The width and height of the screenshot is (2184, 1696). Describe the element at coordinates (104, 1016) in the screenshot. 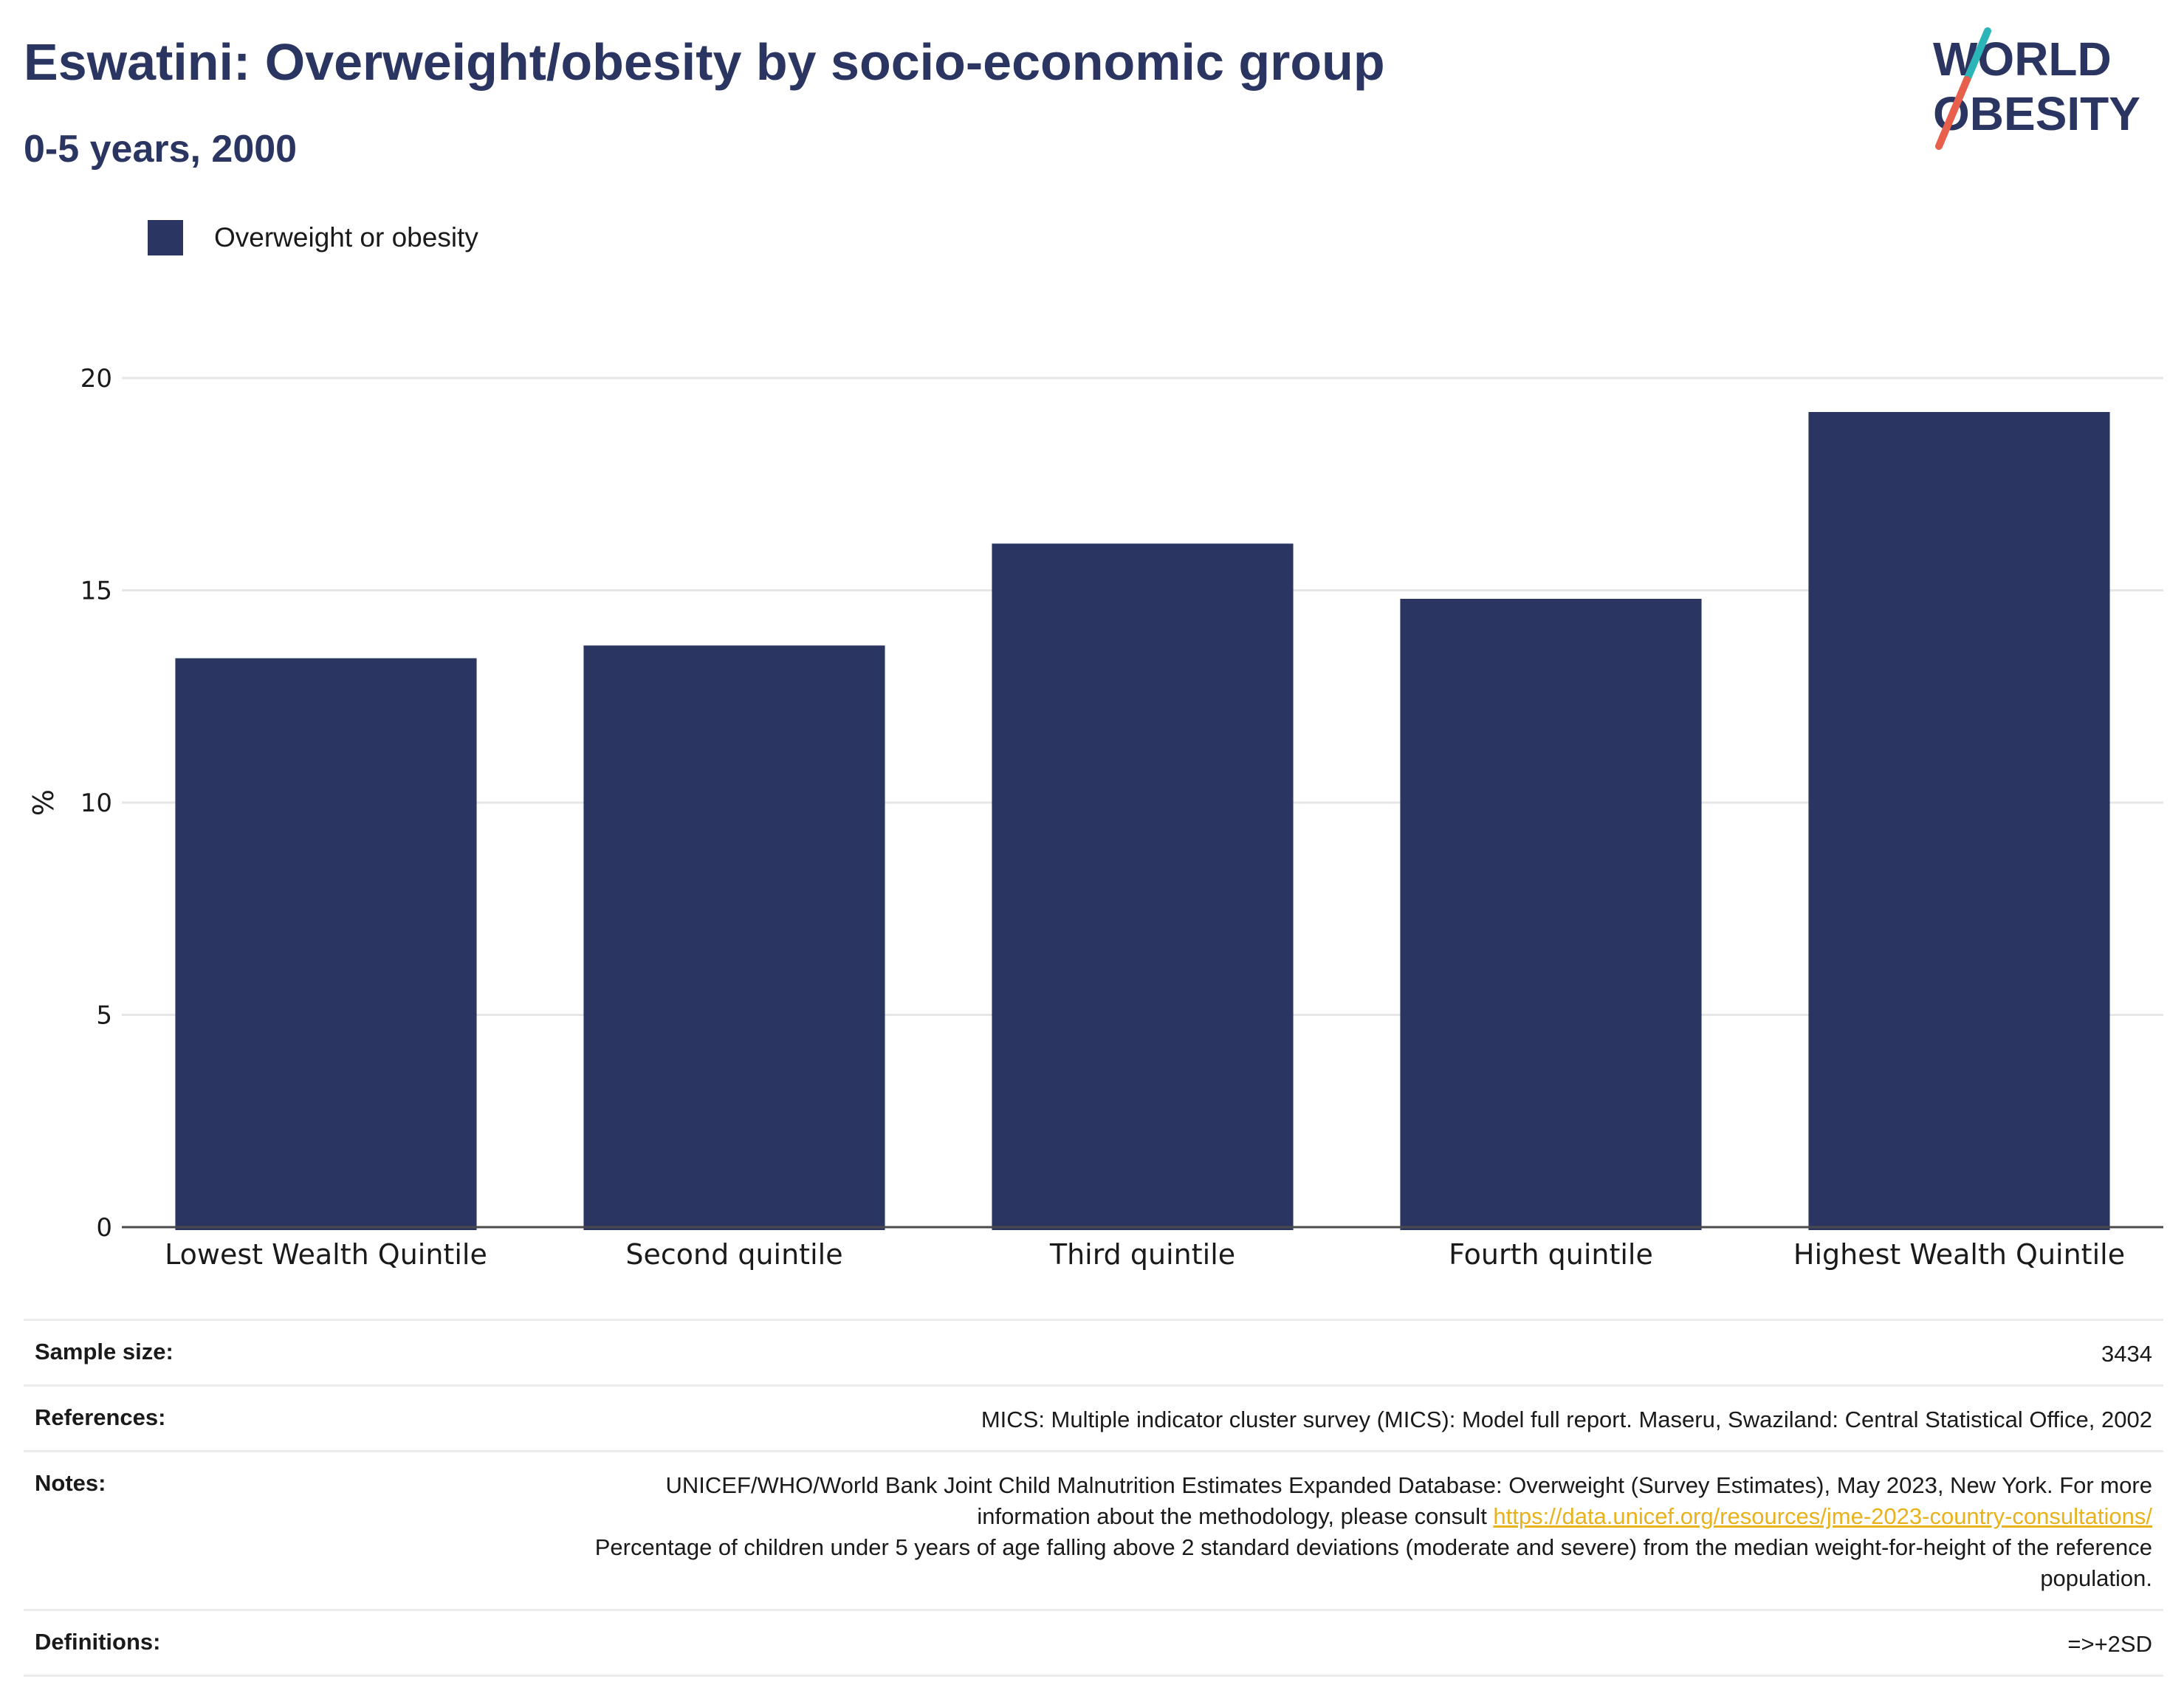

I see `y-tick-label: 5` at that location.